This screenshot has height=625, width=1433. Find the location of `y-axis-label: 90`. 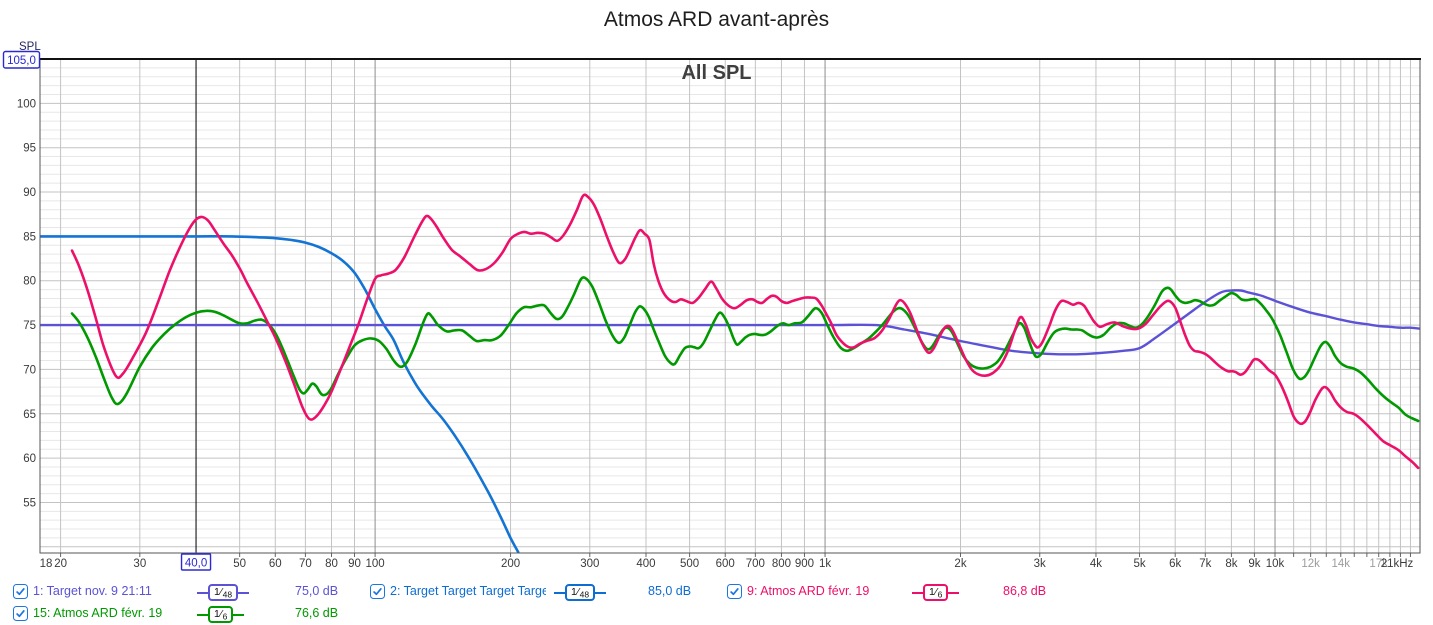

y-axis-label: 90 is located at coordinates (29, 193).